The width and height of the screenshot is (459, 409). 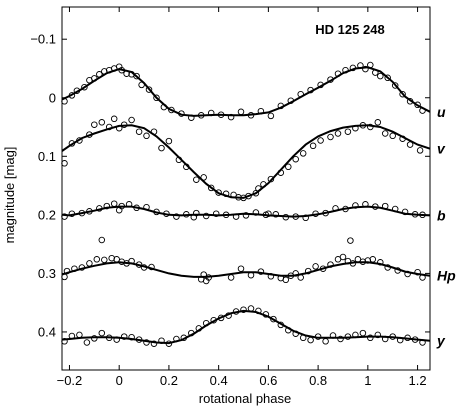 I want to click on series-b, so click(x=246, y=222).